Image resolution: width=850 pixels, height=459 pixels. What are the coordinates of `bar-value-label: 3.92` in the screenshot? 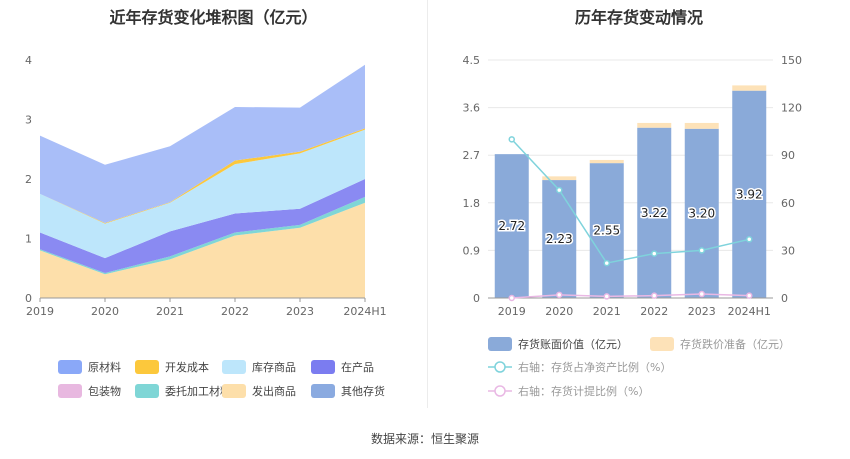 It's located at (749, 194).